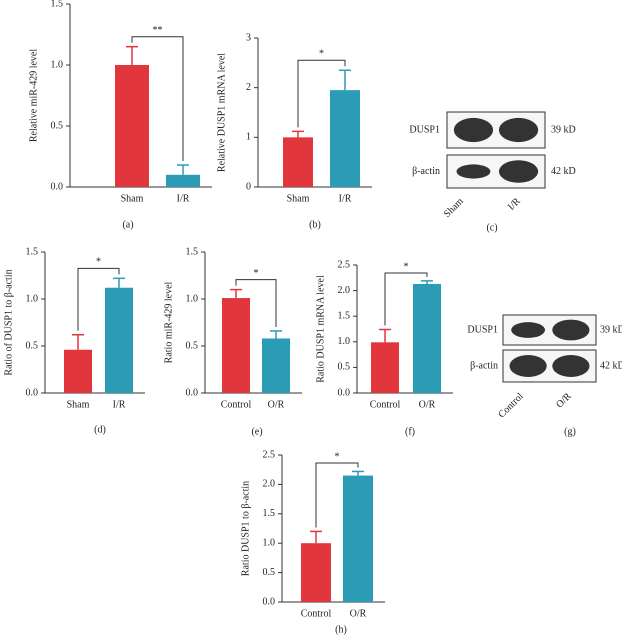 This screenshot has width=622, height=638. Describe the element at coordinates (248, 186) in the screenshot. I see `y-tick-label: 0` at that location.